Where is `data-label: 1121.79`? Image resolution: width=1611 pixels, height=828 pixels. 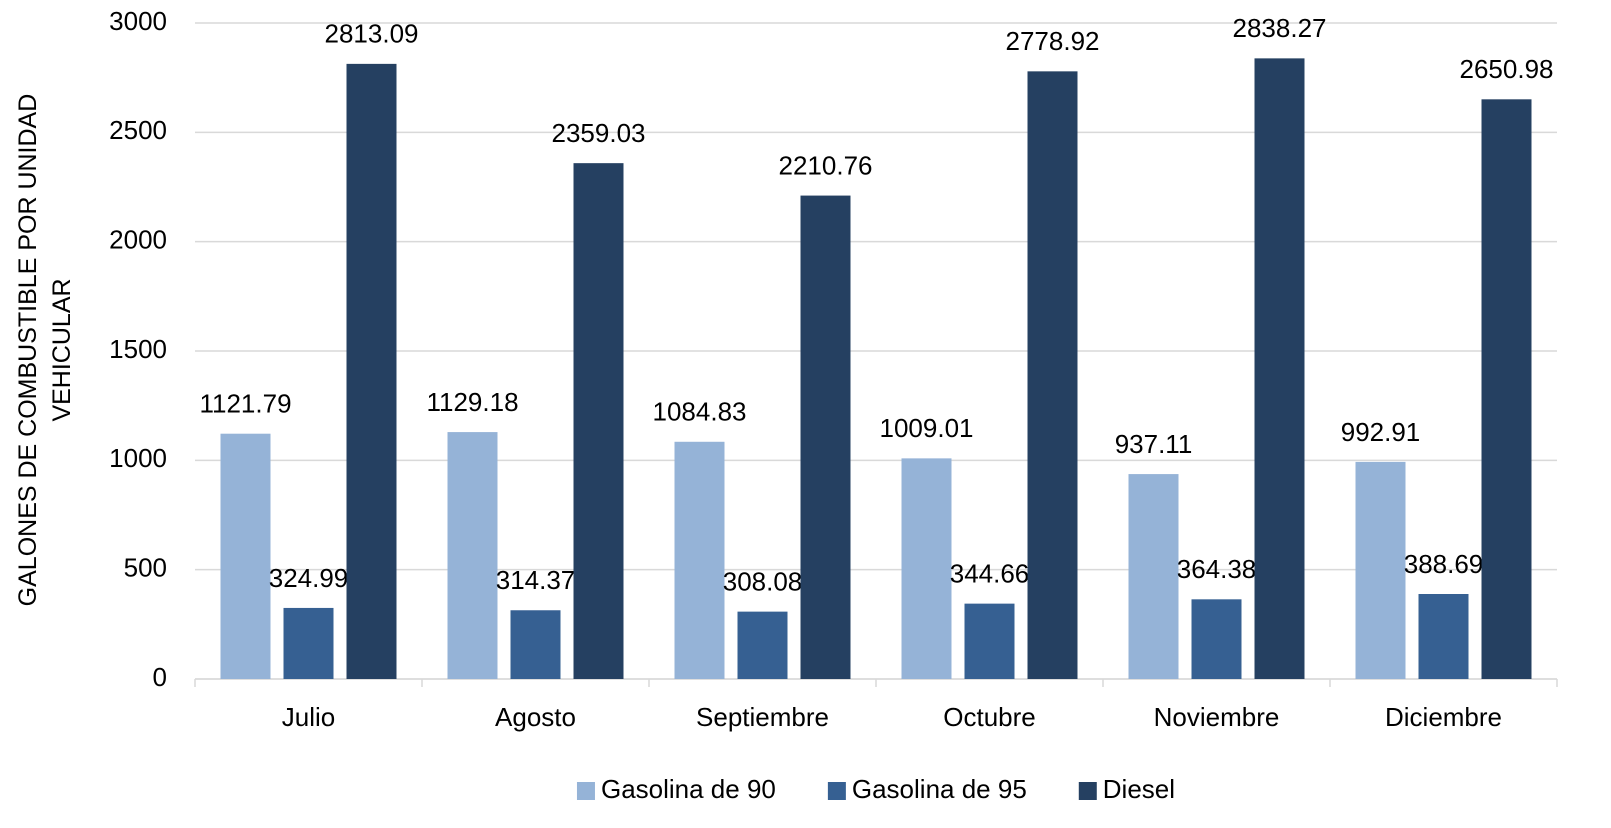
data-label: 1121.79 is located at coordinates (245, 404).